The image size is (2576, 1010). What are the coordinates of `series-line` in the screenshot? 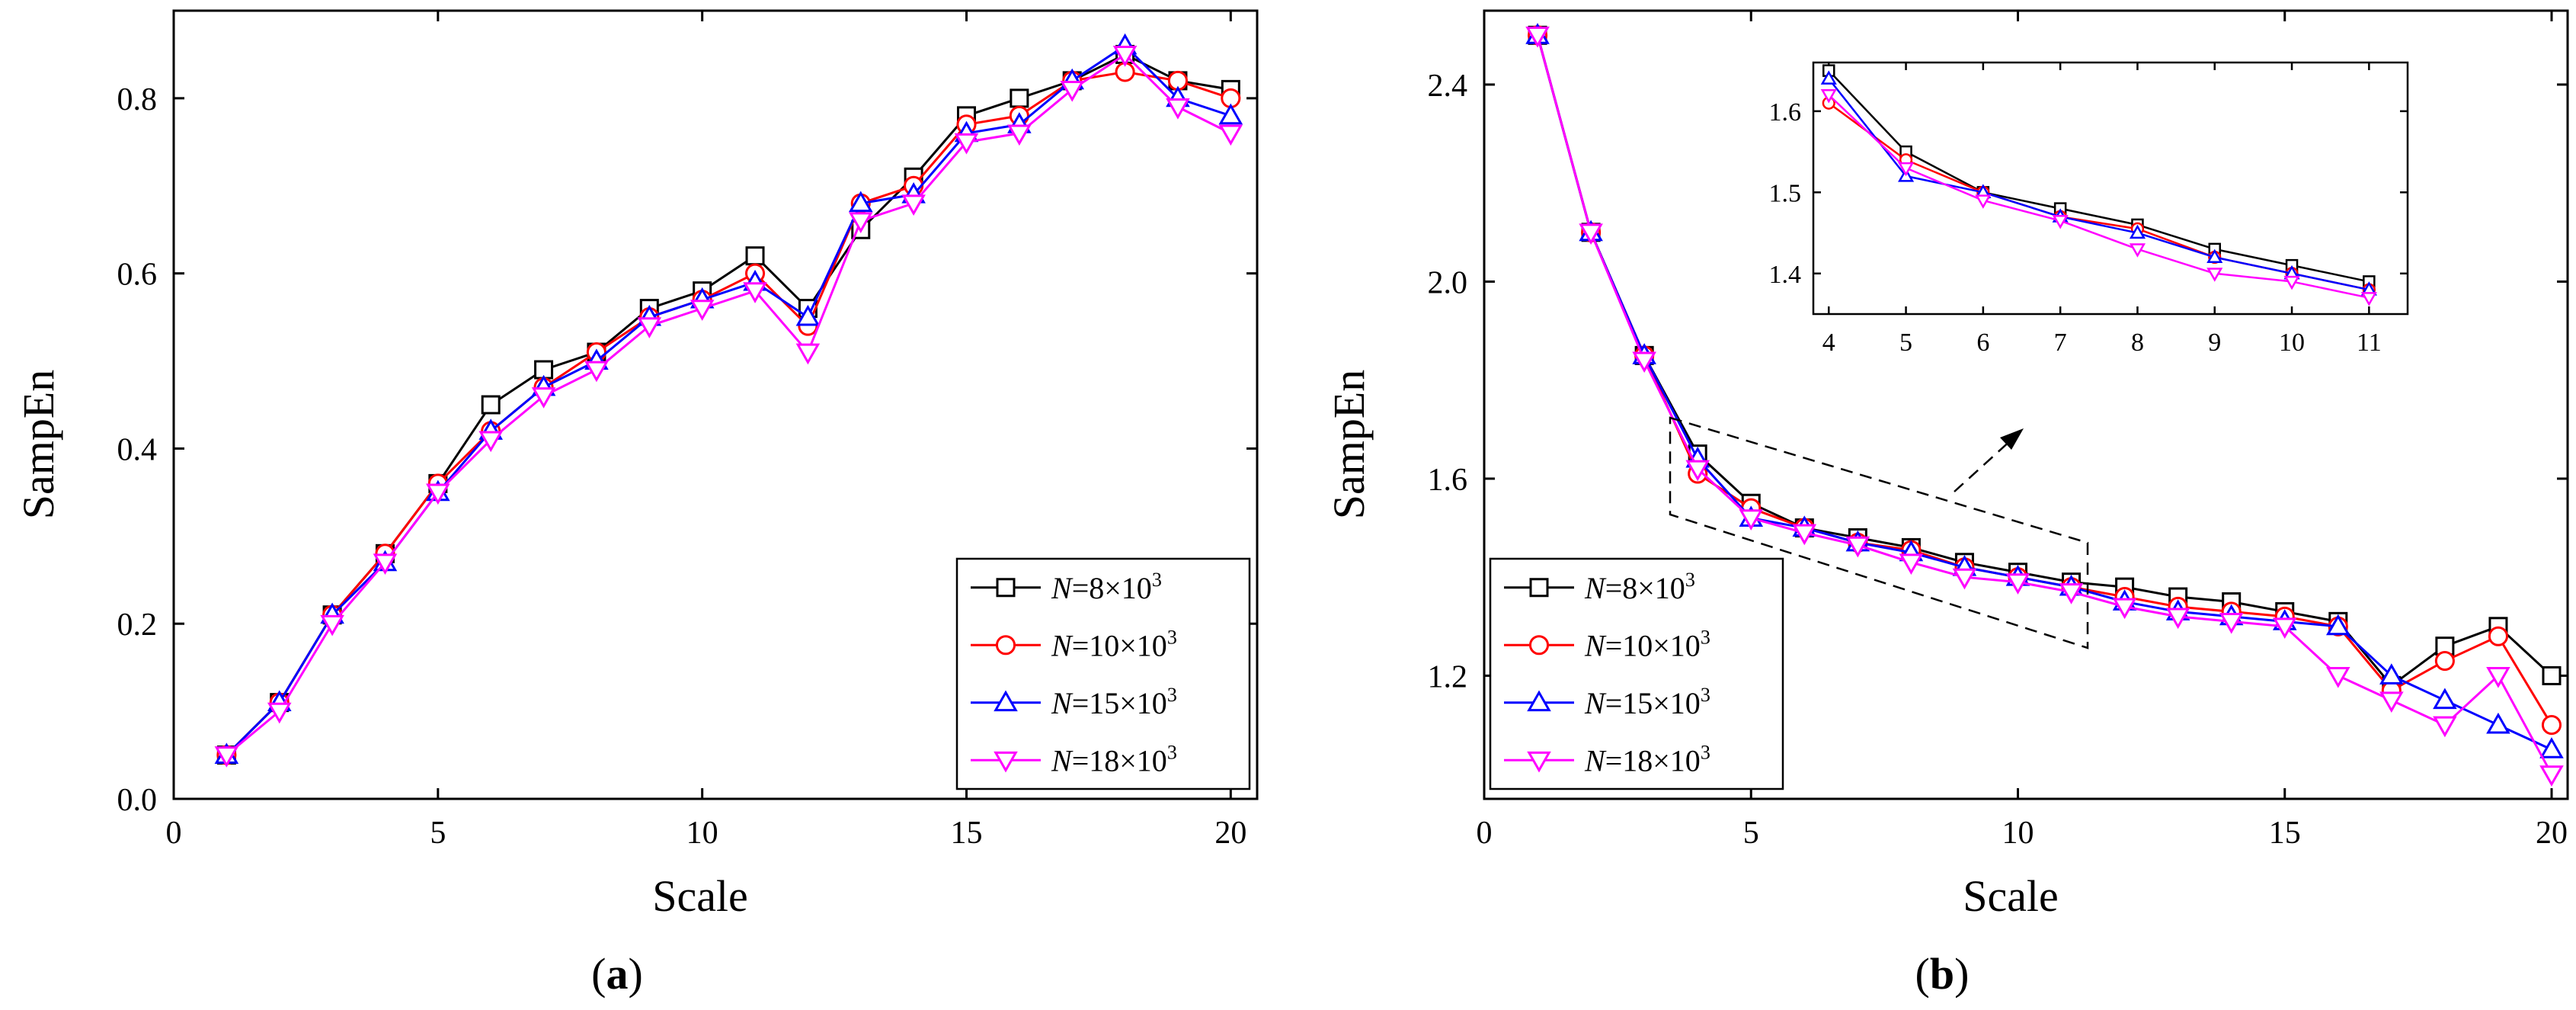 It's located at (2099, 197).